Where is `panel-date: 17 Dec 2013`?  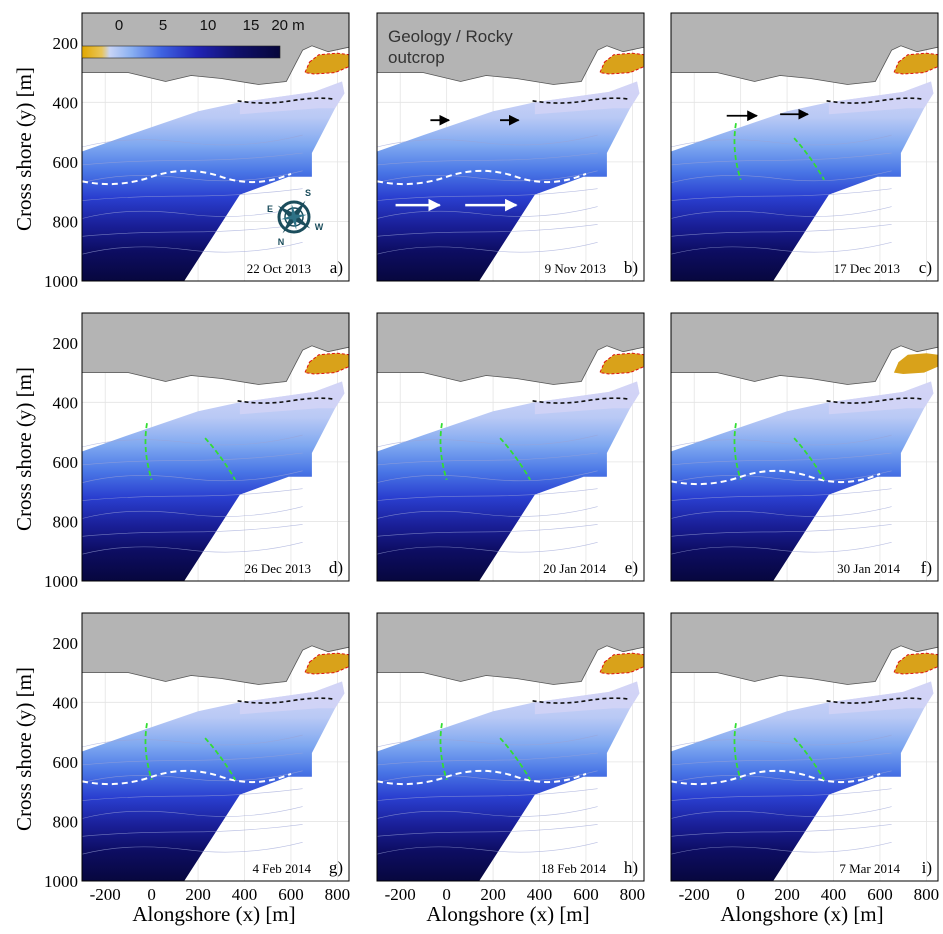 panel-date: 17 Dec 2013 is located at coordinates (867, 268).